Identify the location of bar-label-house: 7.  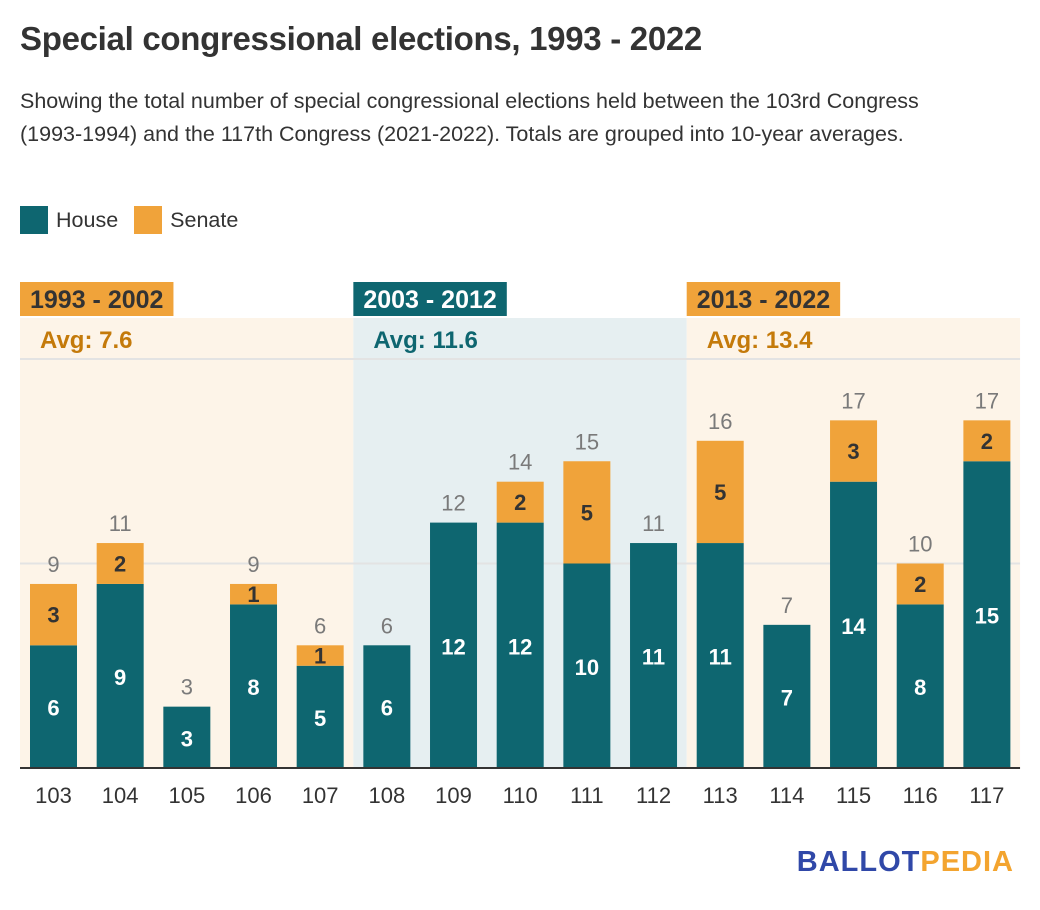
(787, 697).